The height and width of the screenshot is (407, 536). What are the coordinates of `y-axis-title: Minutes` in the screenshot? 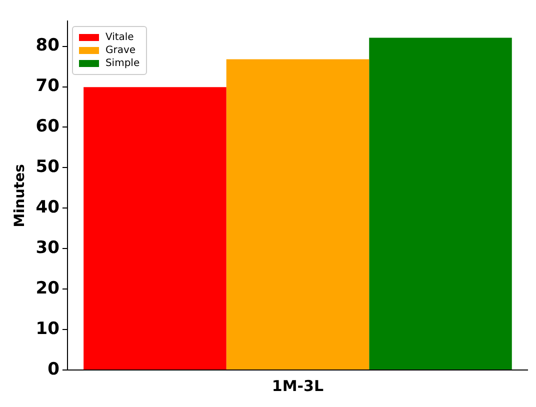 It's located at (20, 196).